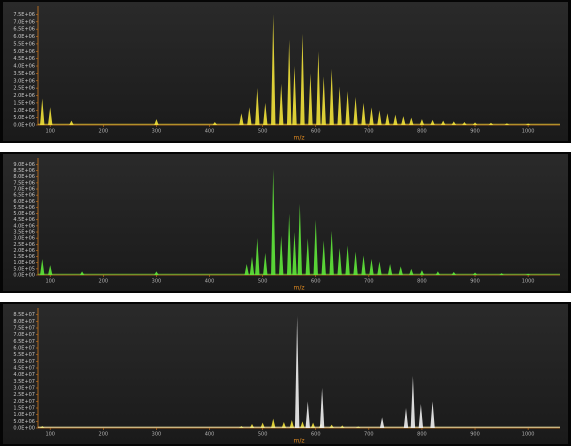 This screenshot has width=571, height=446. I want to click on y-tick-label: 7.5E+07, so click(24, 329).